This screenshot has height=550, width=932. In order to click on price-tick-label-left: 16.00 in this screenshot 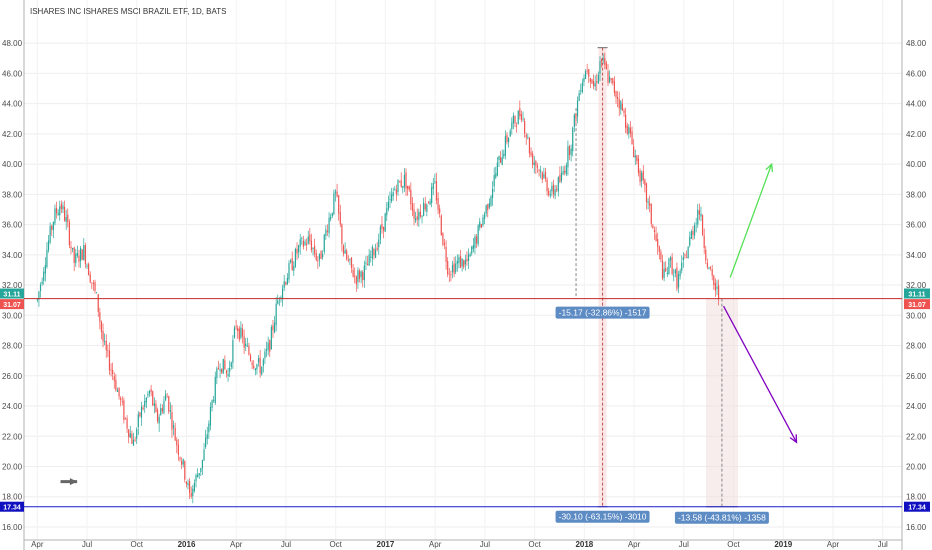, I will do `click(12, 527)`.